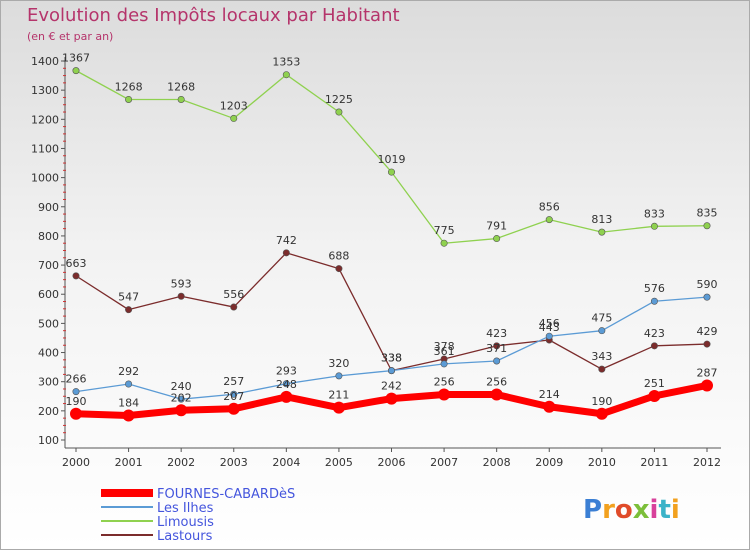  Describe the element at coordinates (391, 358) in the screenshot. I see `data-label: 338` at that location.